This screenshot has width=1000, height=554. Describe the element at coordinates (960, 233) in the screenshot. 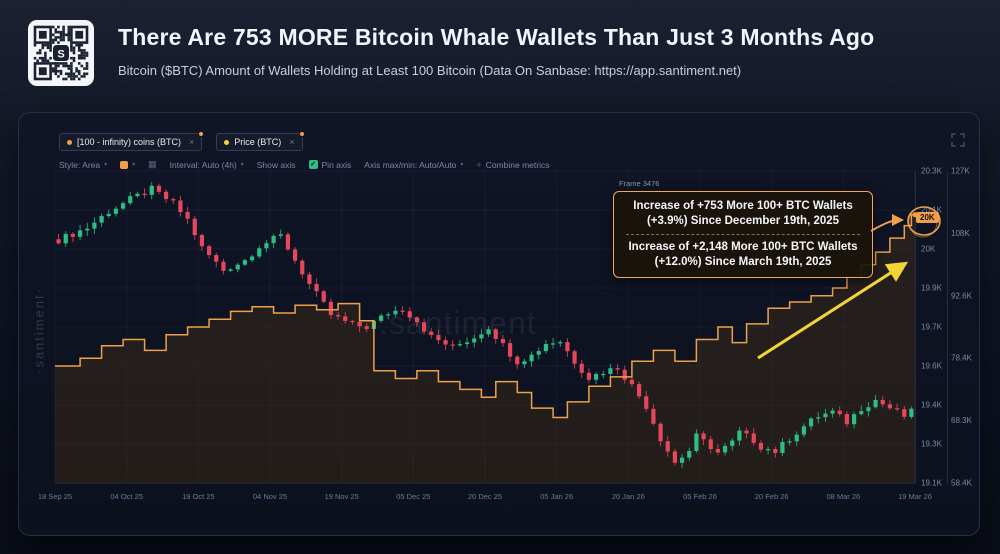

I see `svg-text: 108K` at that location.